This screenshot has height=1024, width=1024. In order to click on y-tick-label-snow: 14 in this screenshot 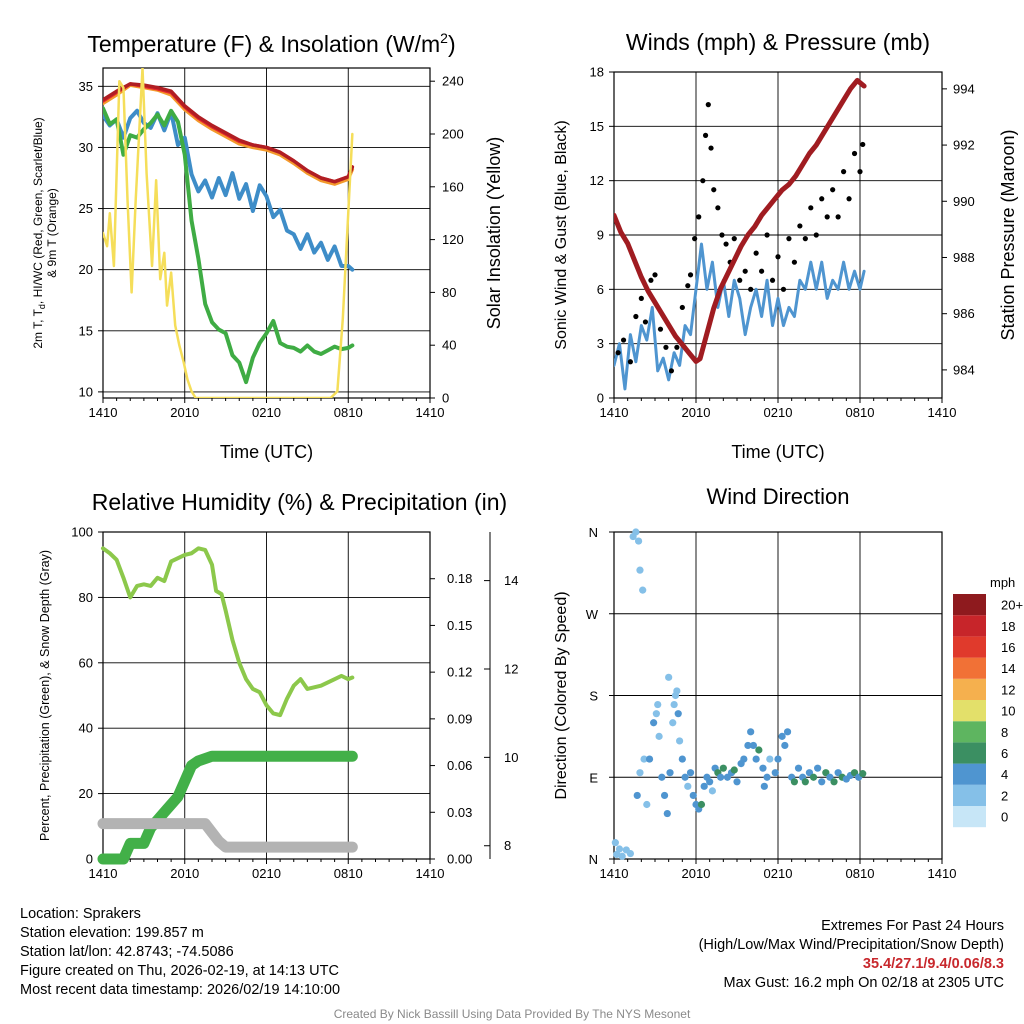, I will do `click(511, 580)`.